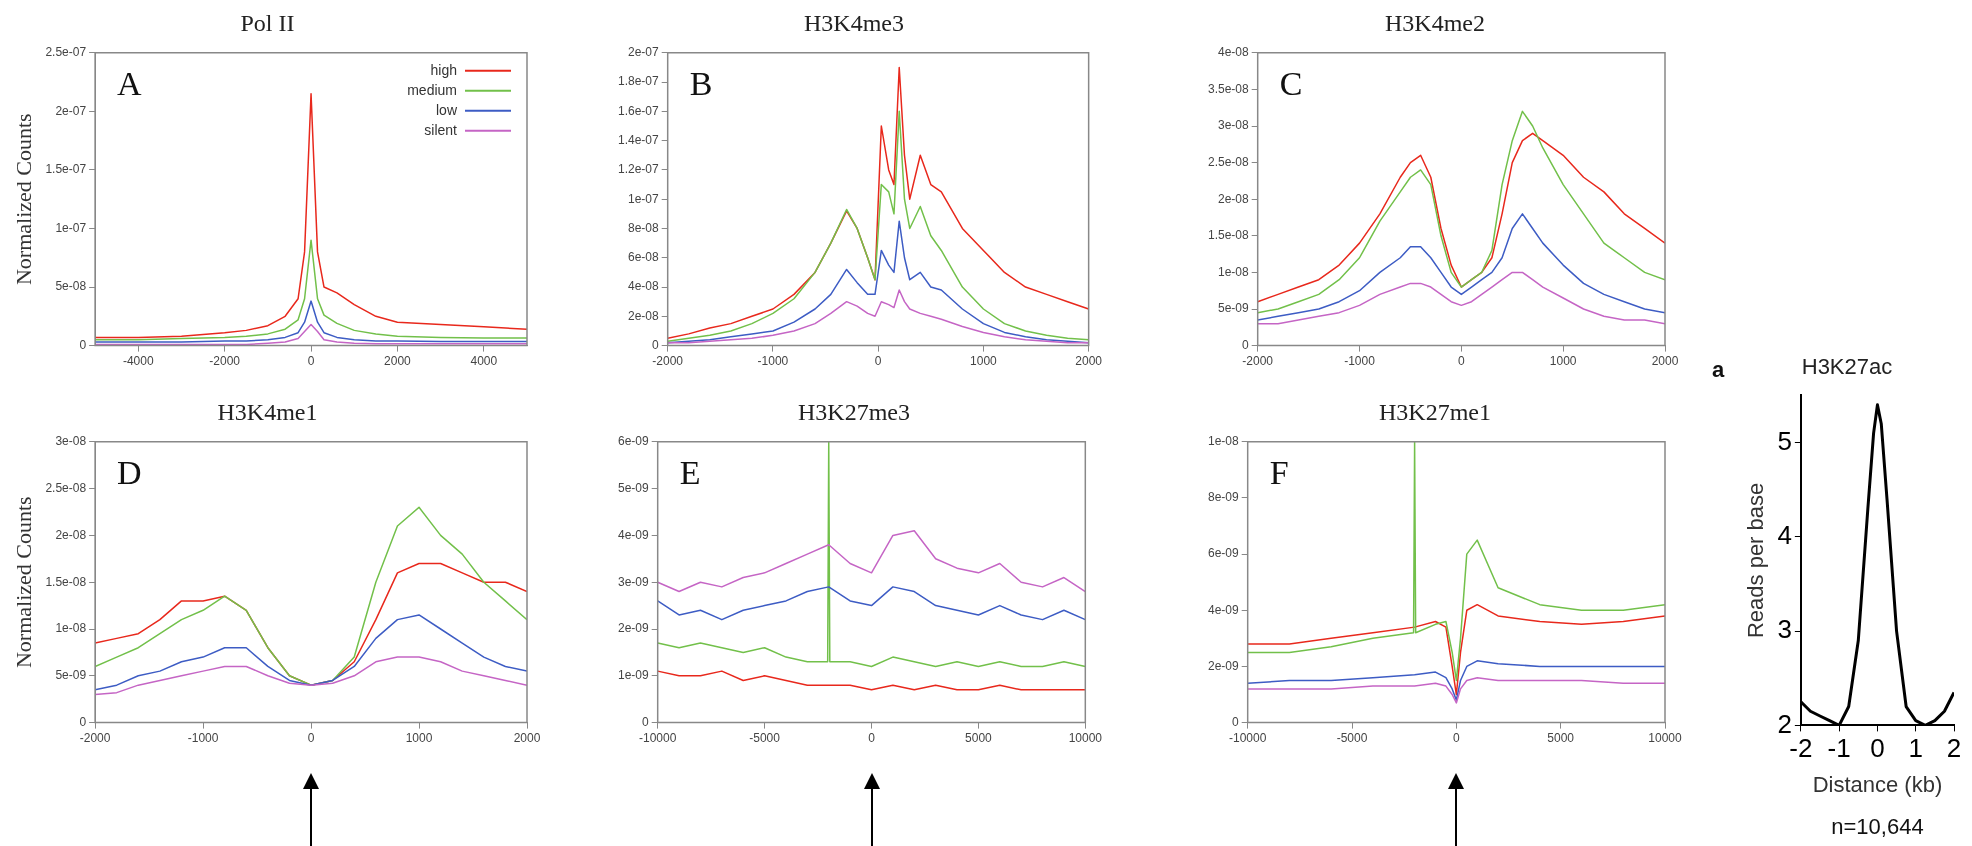  Describe the element at coordinates (130, 83) in the screenshot. I see `annotation: A` at that location.